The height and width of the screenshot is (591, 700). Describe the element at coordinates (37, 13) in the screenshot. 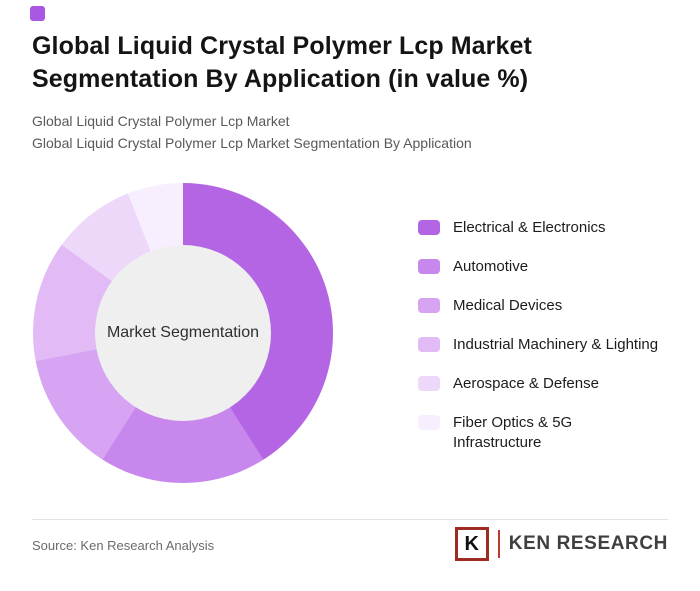

I see `brand-mark` at that location.